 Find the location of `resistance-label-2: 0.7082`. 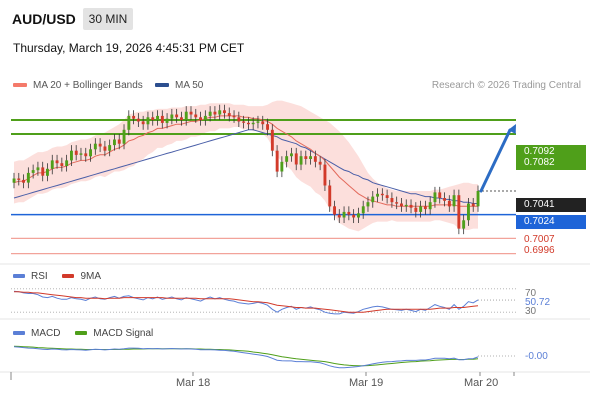

resistance-label-2: 0.7082 is located at coordinates (551, 163).